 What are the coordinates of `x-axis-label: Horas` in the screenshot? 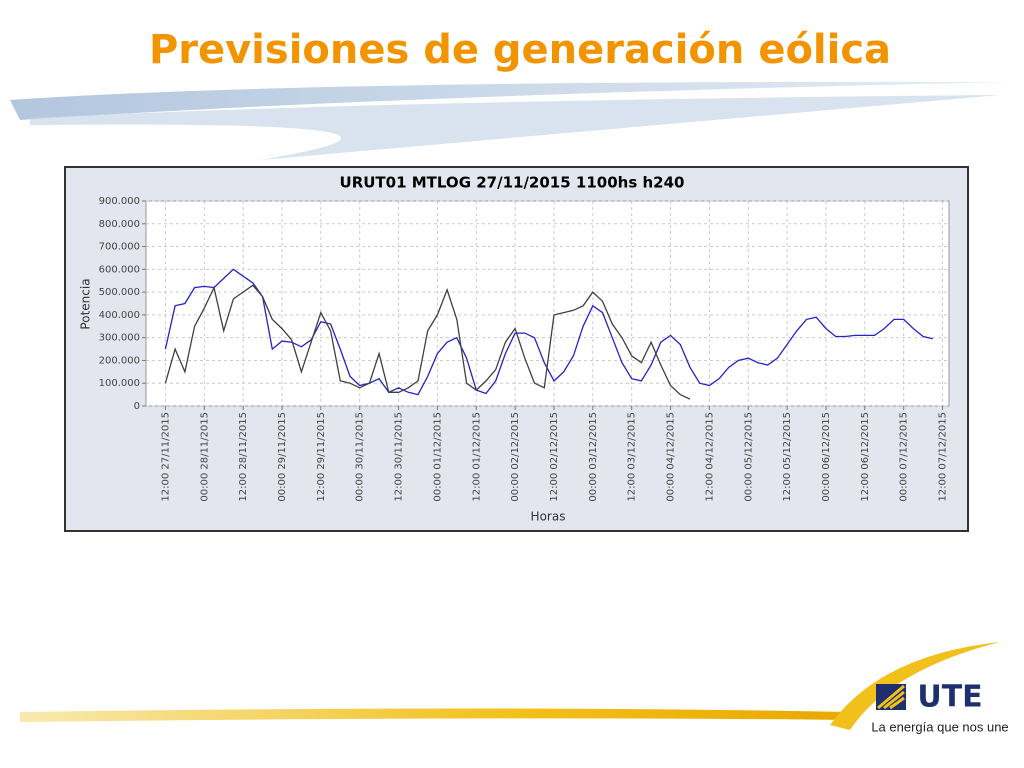 It's located at (548, 517).